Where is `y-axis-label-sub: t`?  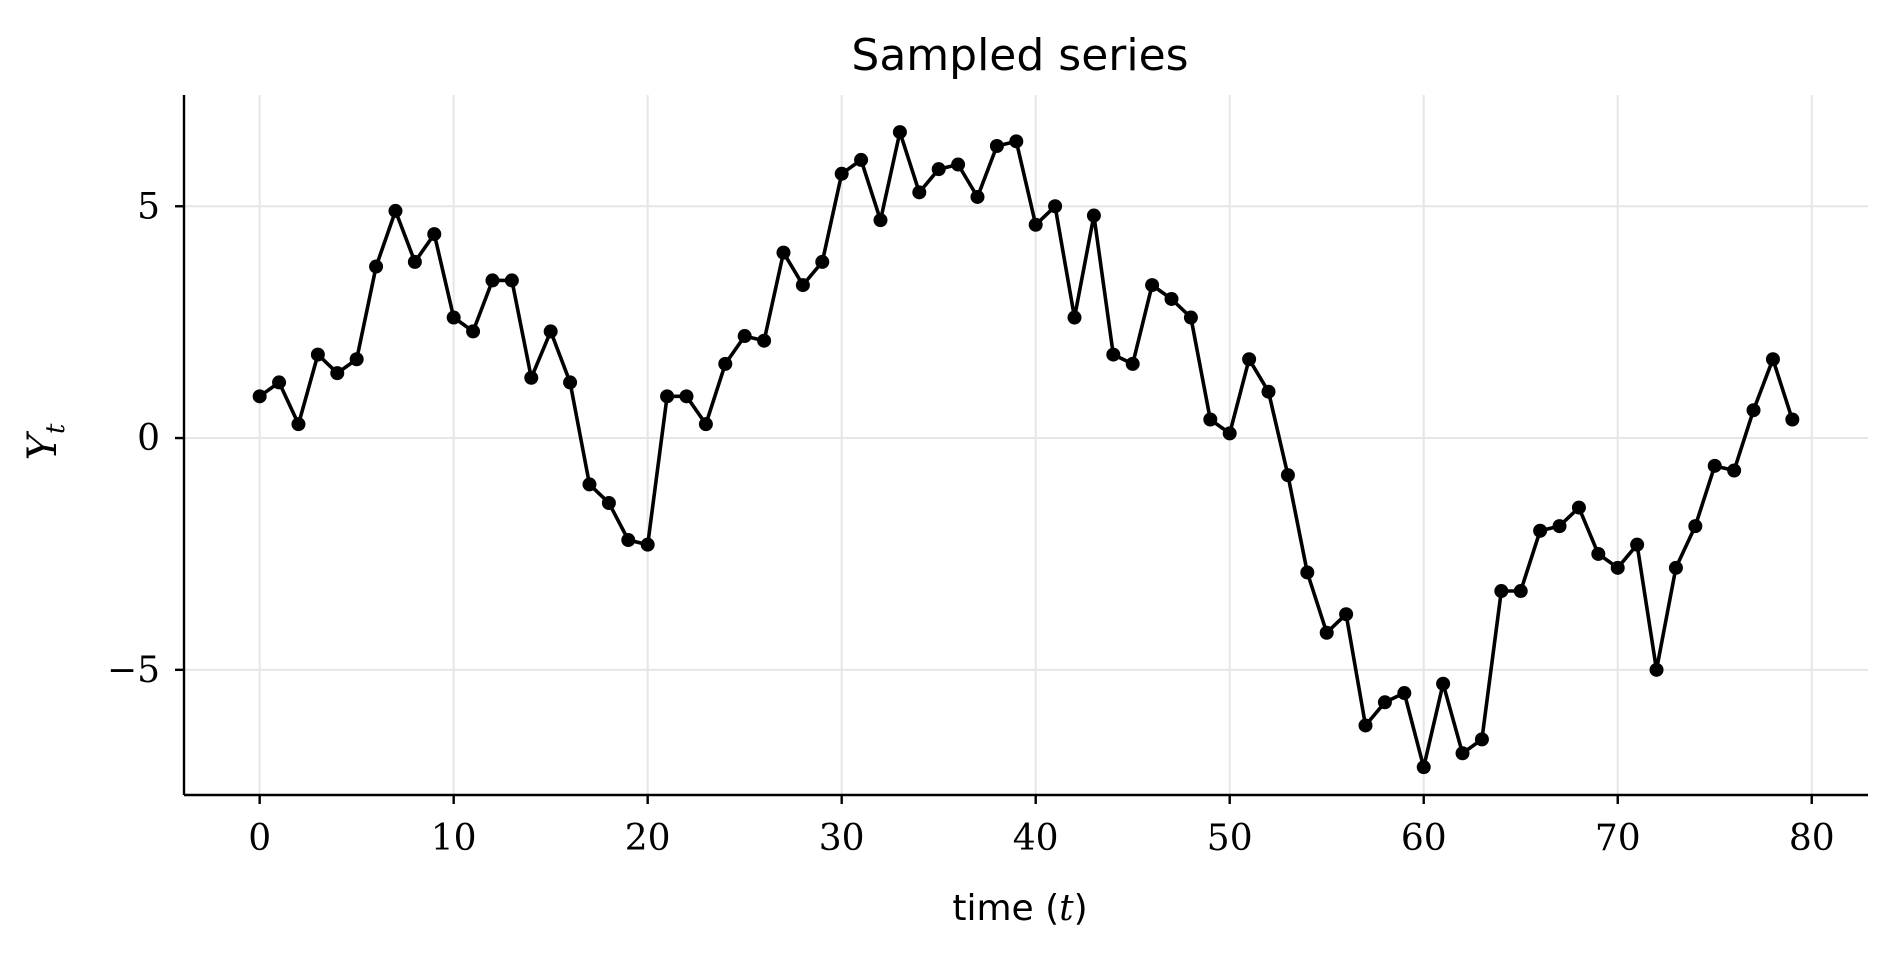 y-axis-label-sub: t is located at coordinates (56, 428).